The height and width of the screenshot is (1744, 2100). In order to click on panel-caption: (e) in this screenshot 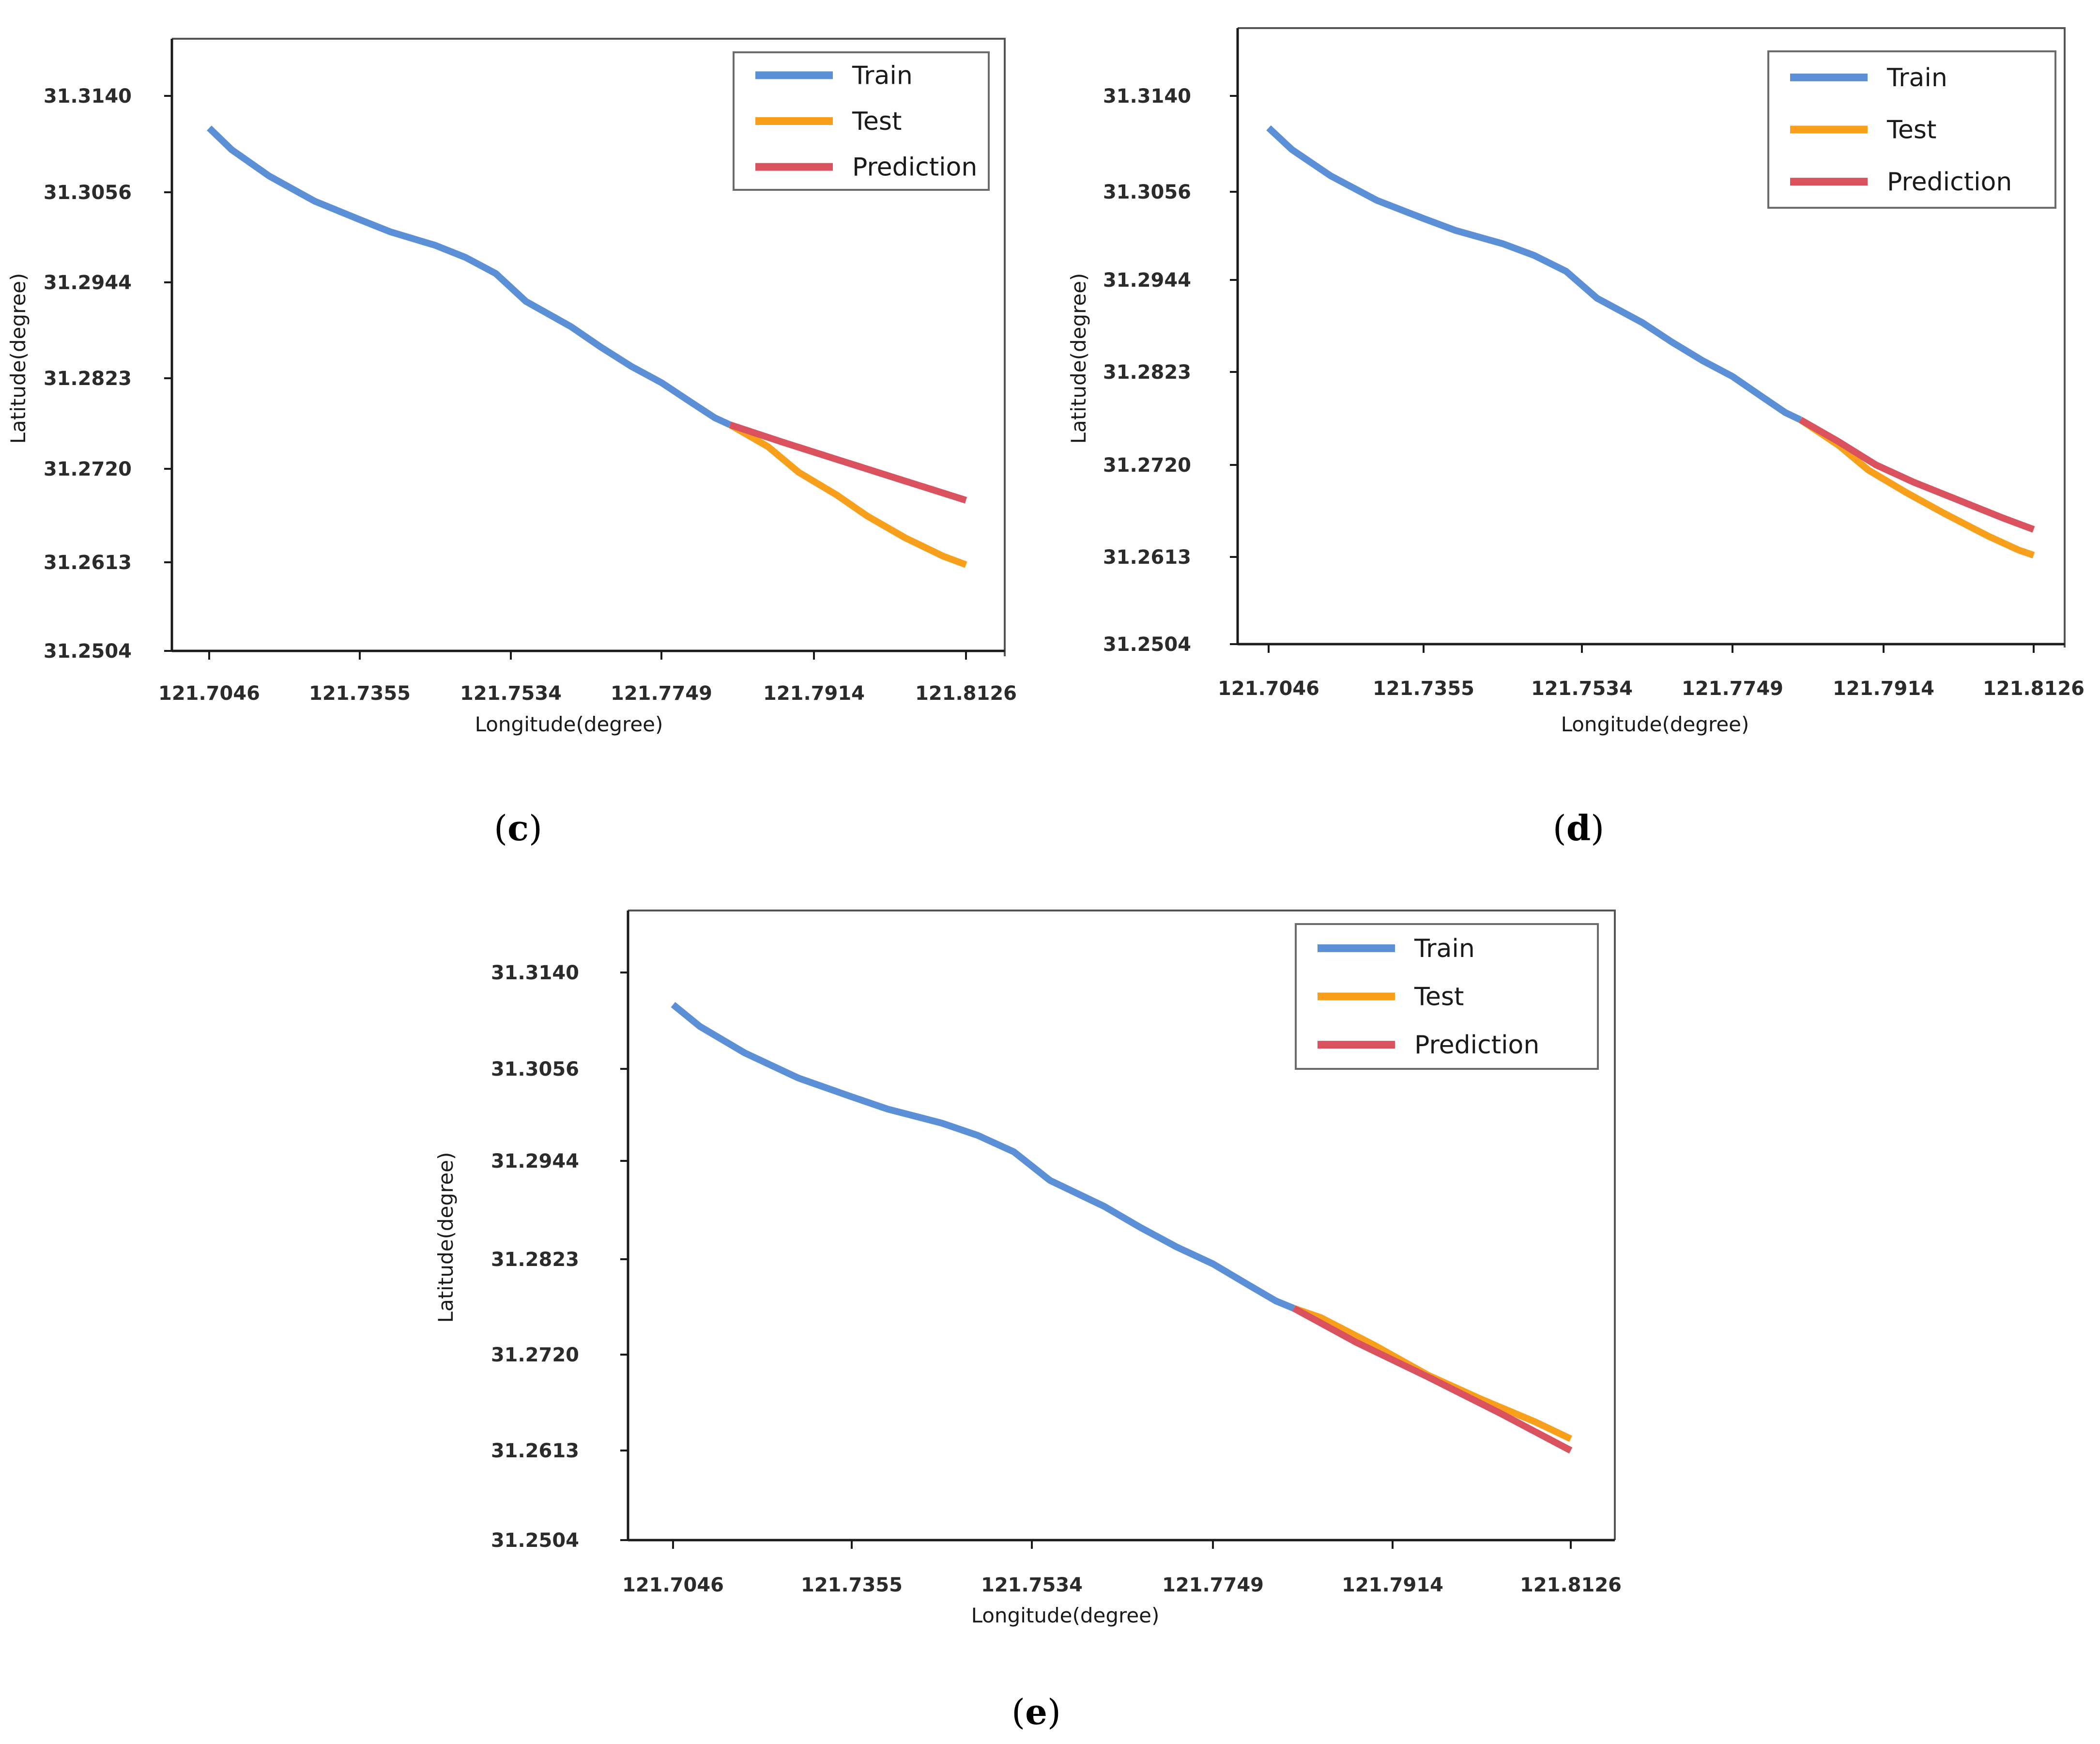, I will do `click(1036, 1711)`.